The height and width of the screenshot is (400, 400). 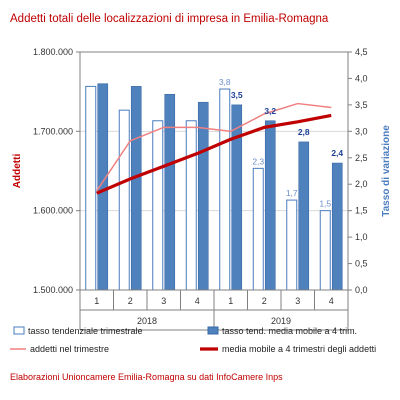 What do you see at coordinates (56, 171) in the screenshot?
I see `left-axis-ticks: 1.500.000 1.600.000 1.700.000 1.800.000` at bounding box center [56, 171].